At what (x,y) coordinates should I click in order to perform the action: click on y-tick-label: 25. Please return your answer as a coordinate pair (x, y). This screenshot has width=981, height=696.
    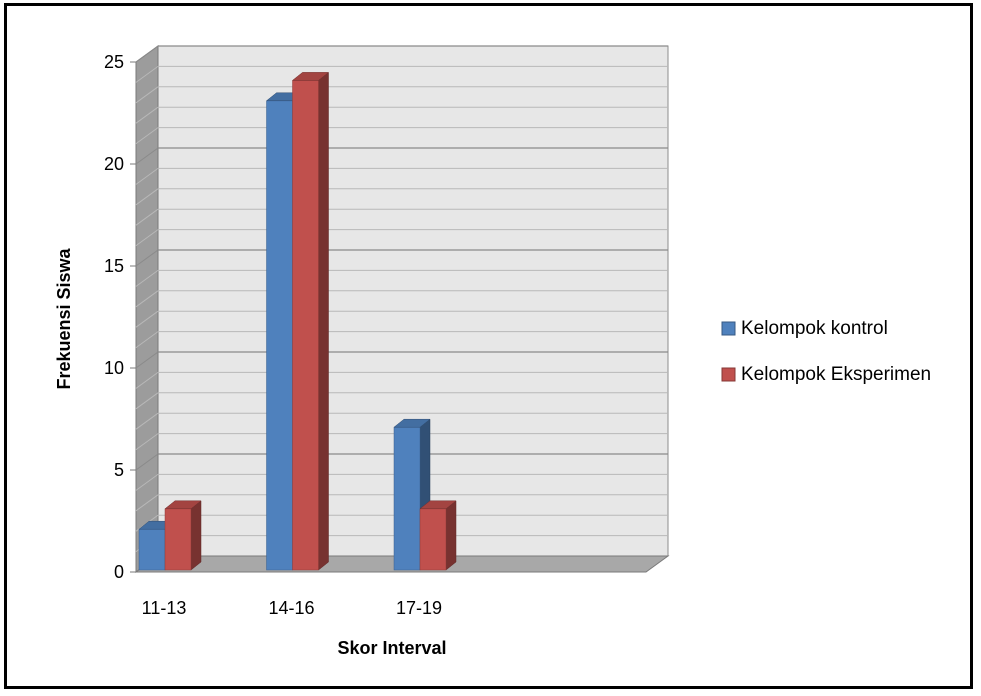
    Looking at the image, I should click on (114, 62).